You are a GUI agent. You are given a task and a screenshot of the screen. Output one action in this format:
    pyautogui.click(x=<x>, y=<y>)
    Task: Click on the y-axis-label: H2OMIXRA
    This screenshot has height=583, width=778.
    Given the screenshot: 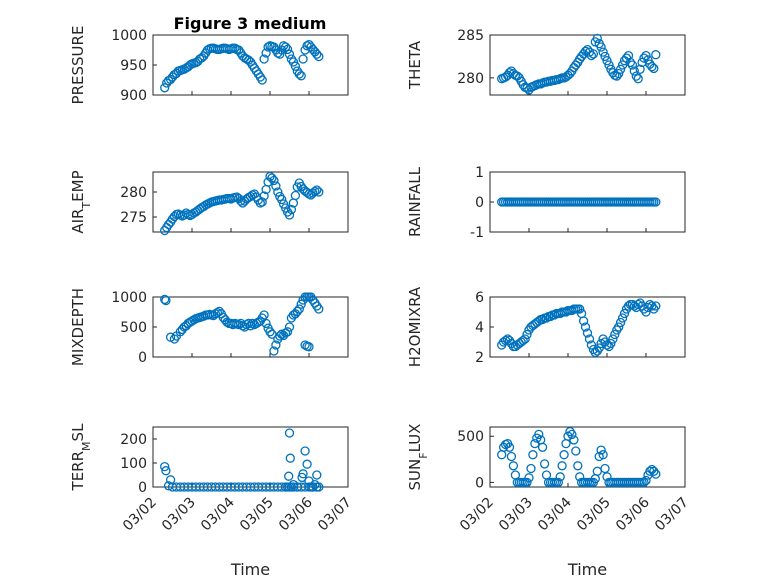 What is the action you would take?
    pyautogui.click(x=415, y=326)
    